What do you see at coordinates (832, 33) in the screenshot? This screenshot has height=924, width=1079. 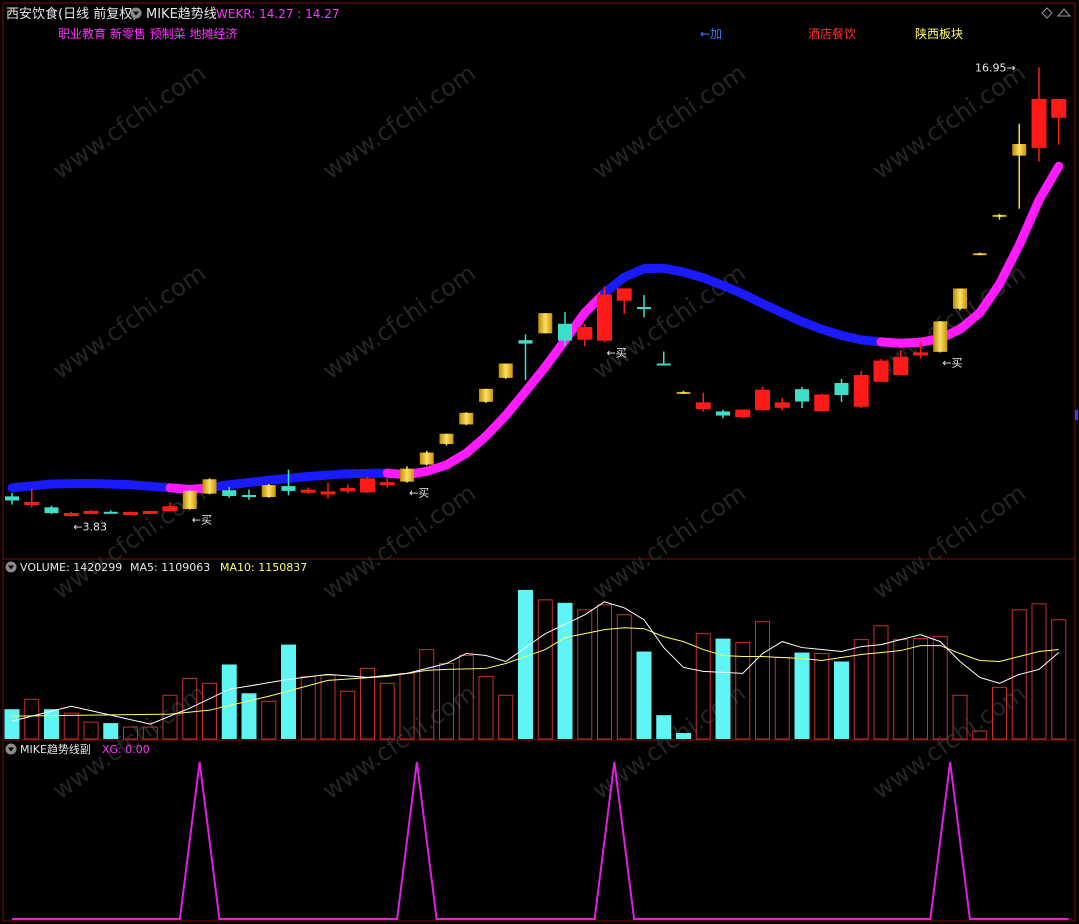 I see `tag-hotel-catering: 酒店餐饮` at bounding box center [832, 33].